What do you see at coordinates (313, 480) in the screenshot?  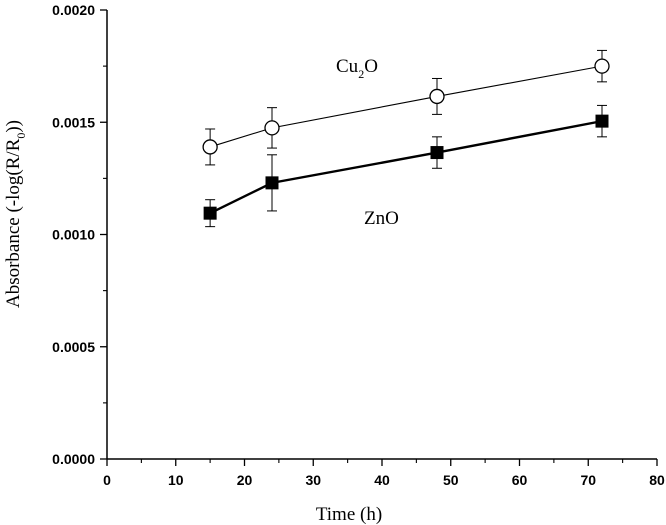 I see `x-tick-label: 30` at bounding box center [313, 480].